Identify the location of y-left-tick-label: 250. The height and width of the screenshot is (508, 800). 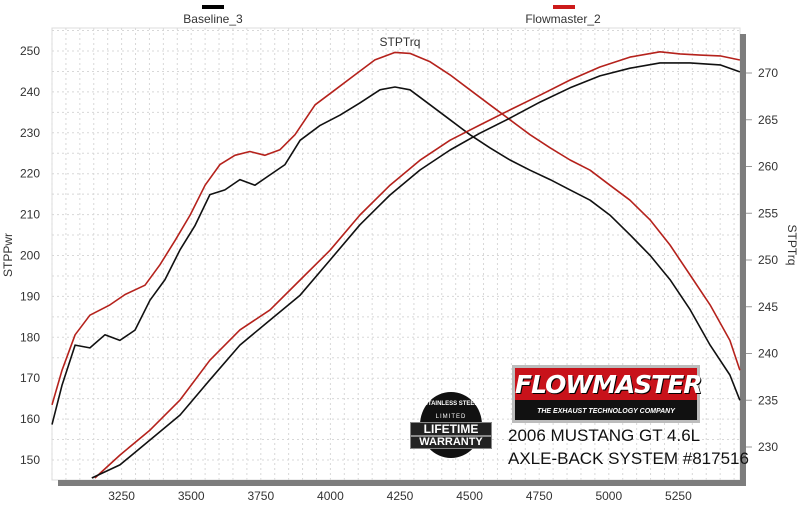
(30, 51).